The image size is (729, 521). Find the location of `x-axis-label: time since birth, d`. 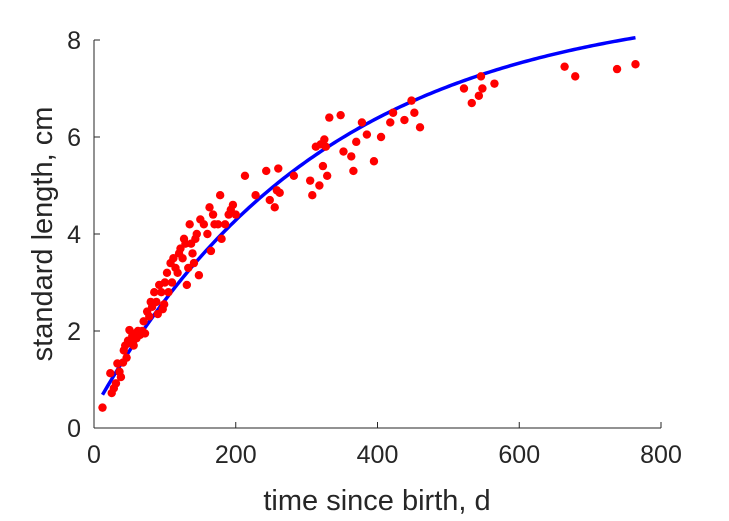

x-axis-label: time since birth, d is located at coordinates (376, 501).